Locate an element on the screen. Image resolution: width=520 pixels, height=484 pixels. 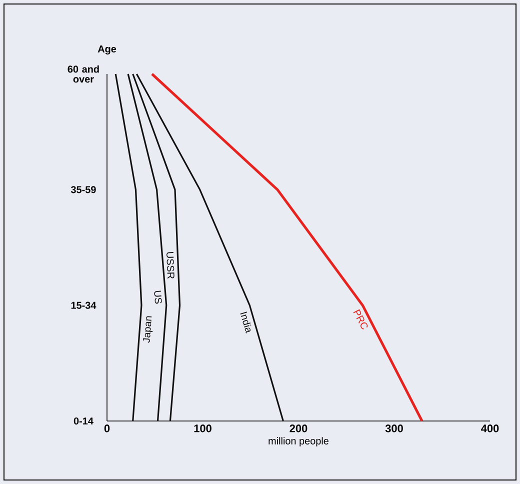
x-tick-label: 300 is located at coordinates (394, 428).